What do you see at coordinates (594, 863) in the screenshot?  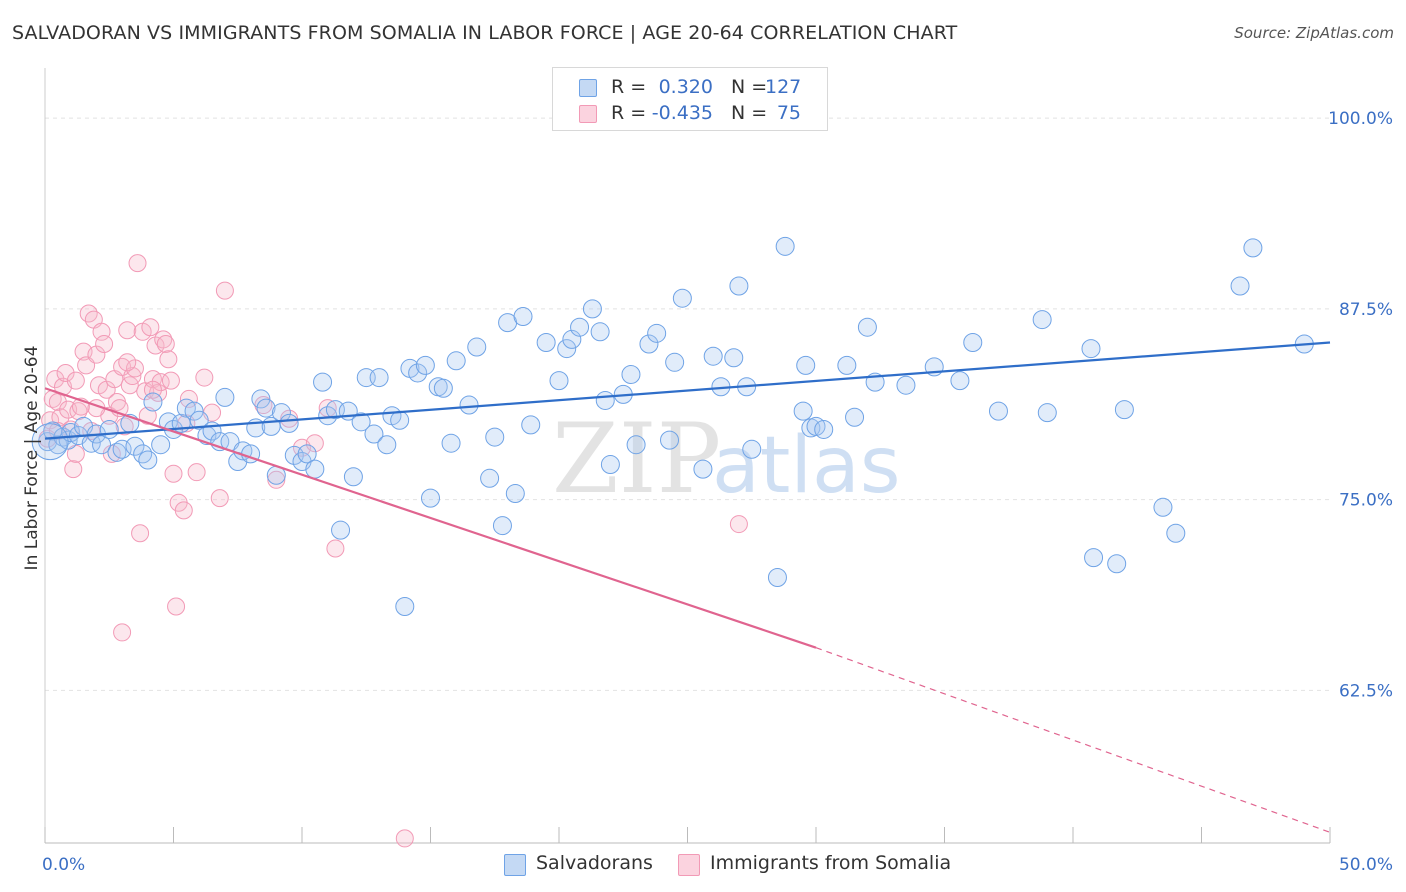 I see `bottom-legend-label: Salvadorans` at bounding box center [594, 863].